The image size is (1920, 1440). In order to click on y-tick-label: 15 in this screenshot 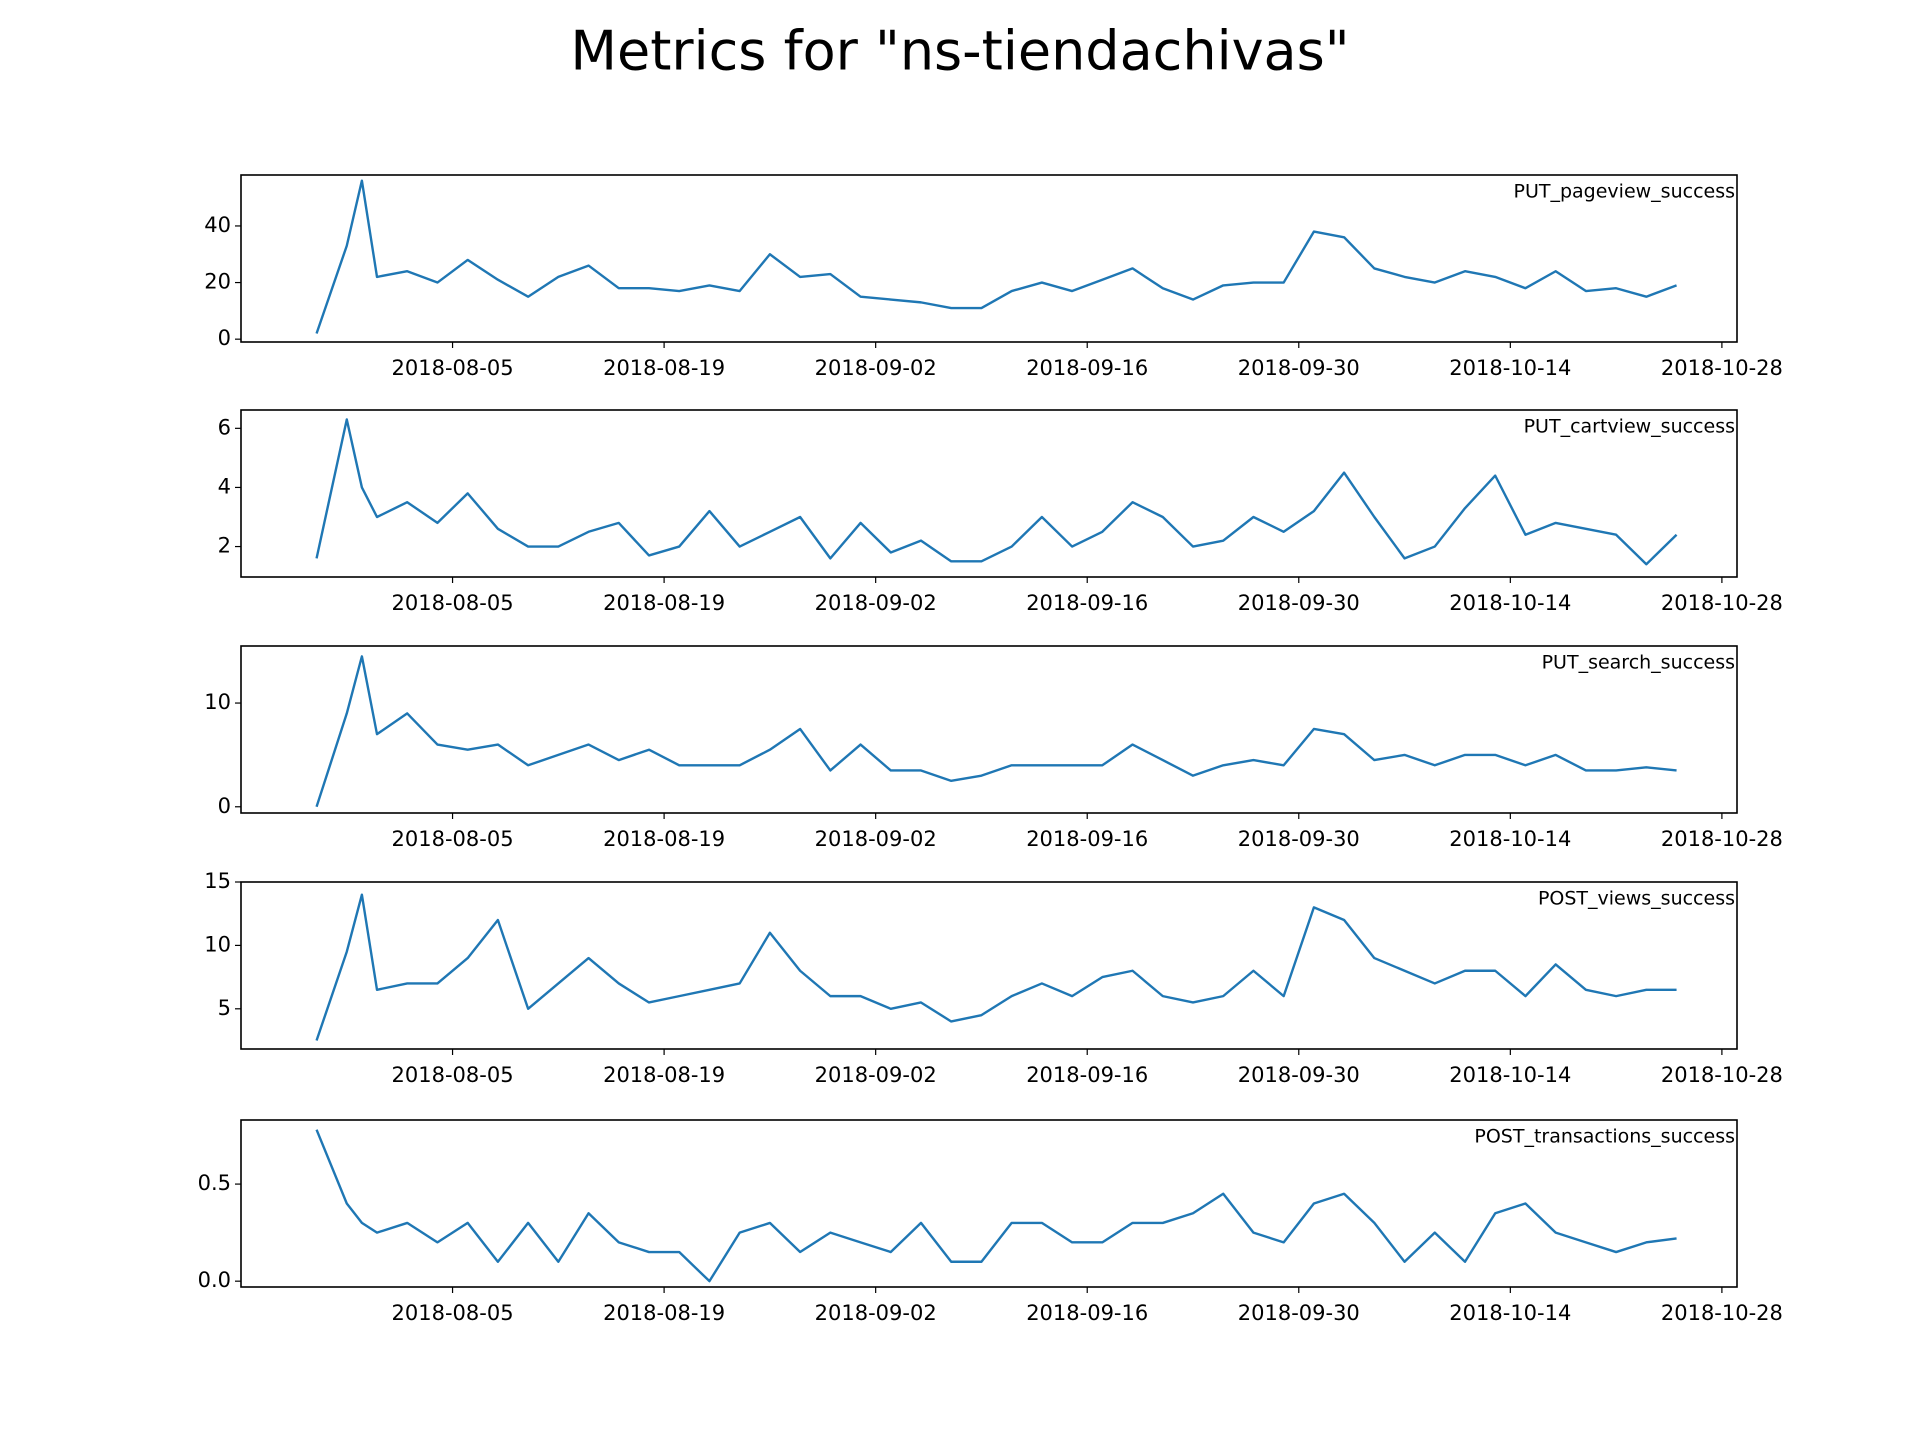, I will do `click(217, 881)`.